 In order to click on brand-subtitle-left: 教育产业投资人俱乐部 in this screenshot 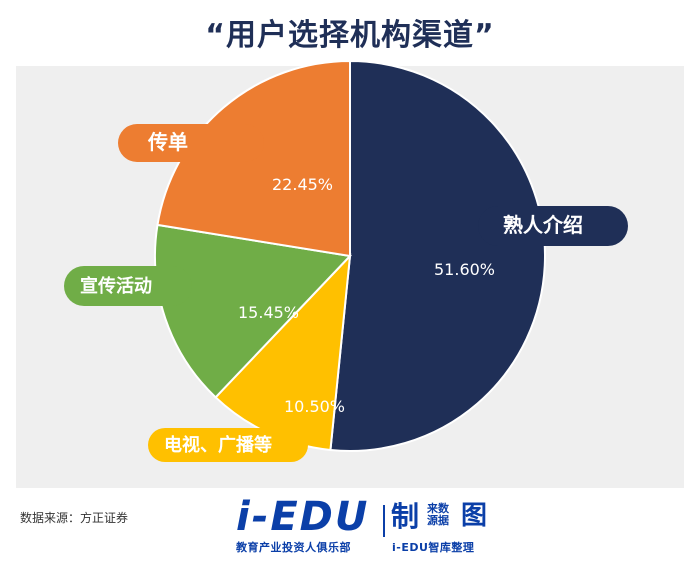, I will do `click(293, 547)`.